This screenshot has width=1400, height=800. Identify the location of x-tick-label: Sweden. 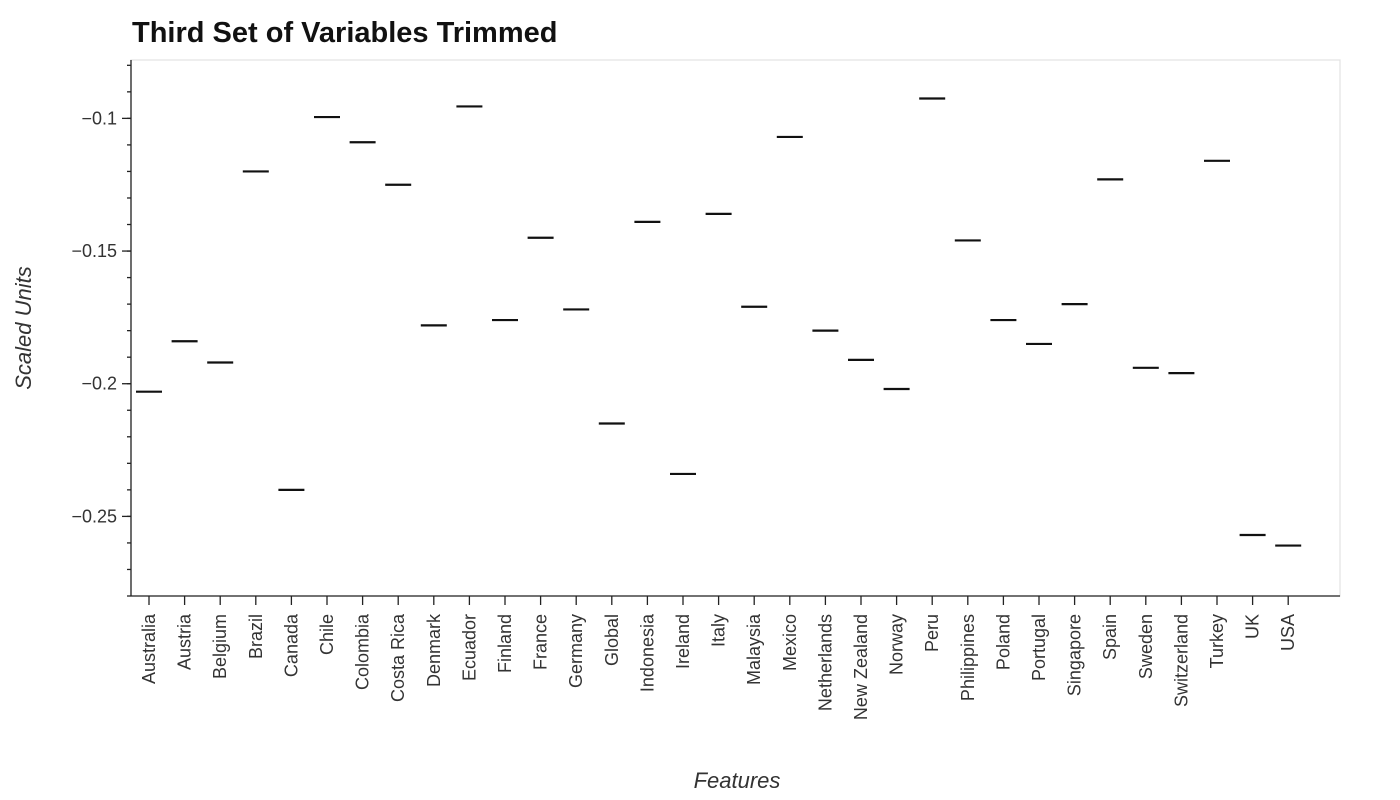
(1146, 646).